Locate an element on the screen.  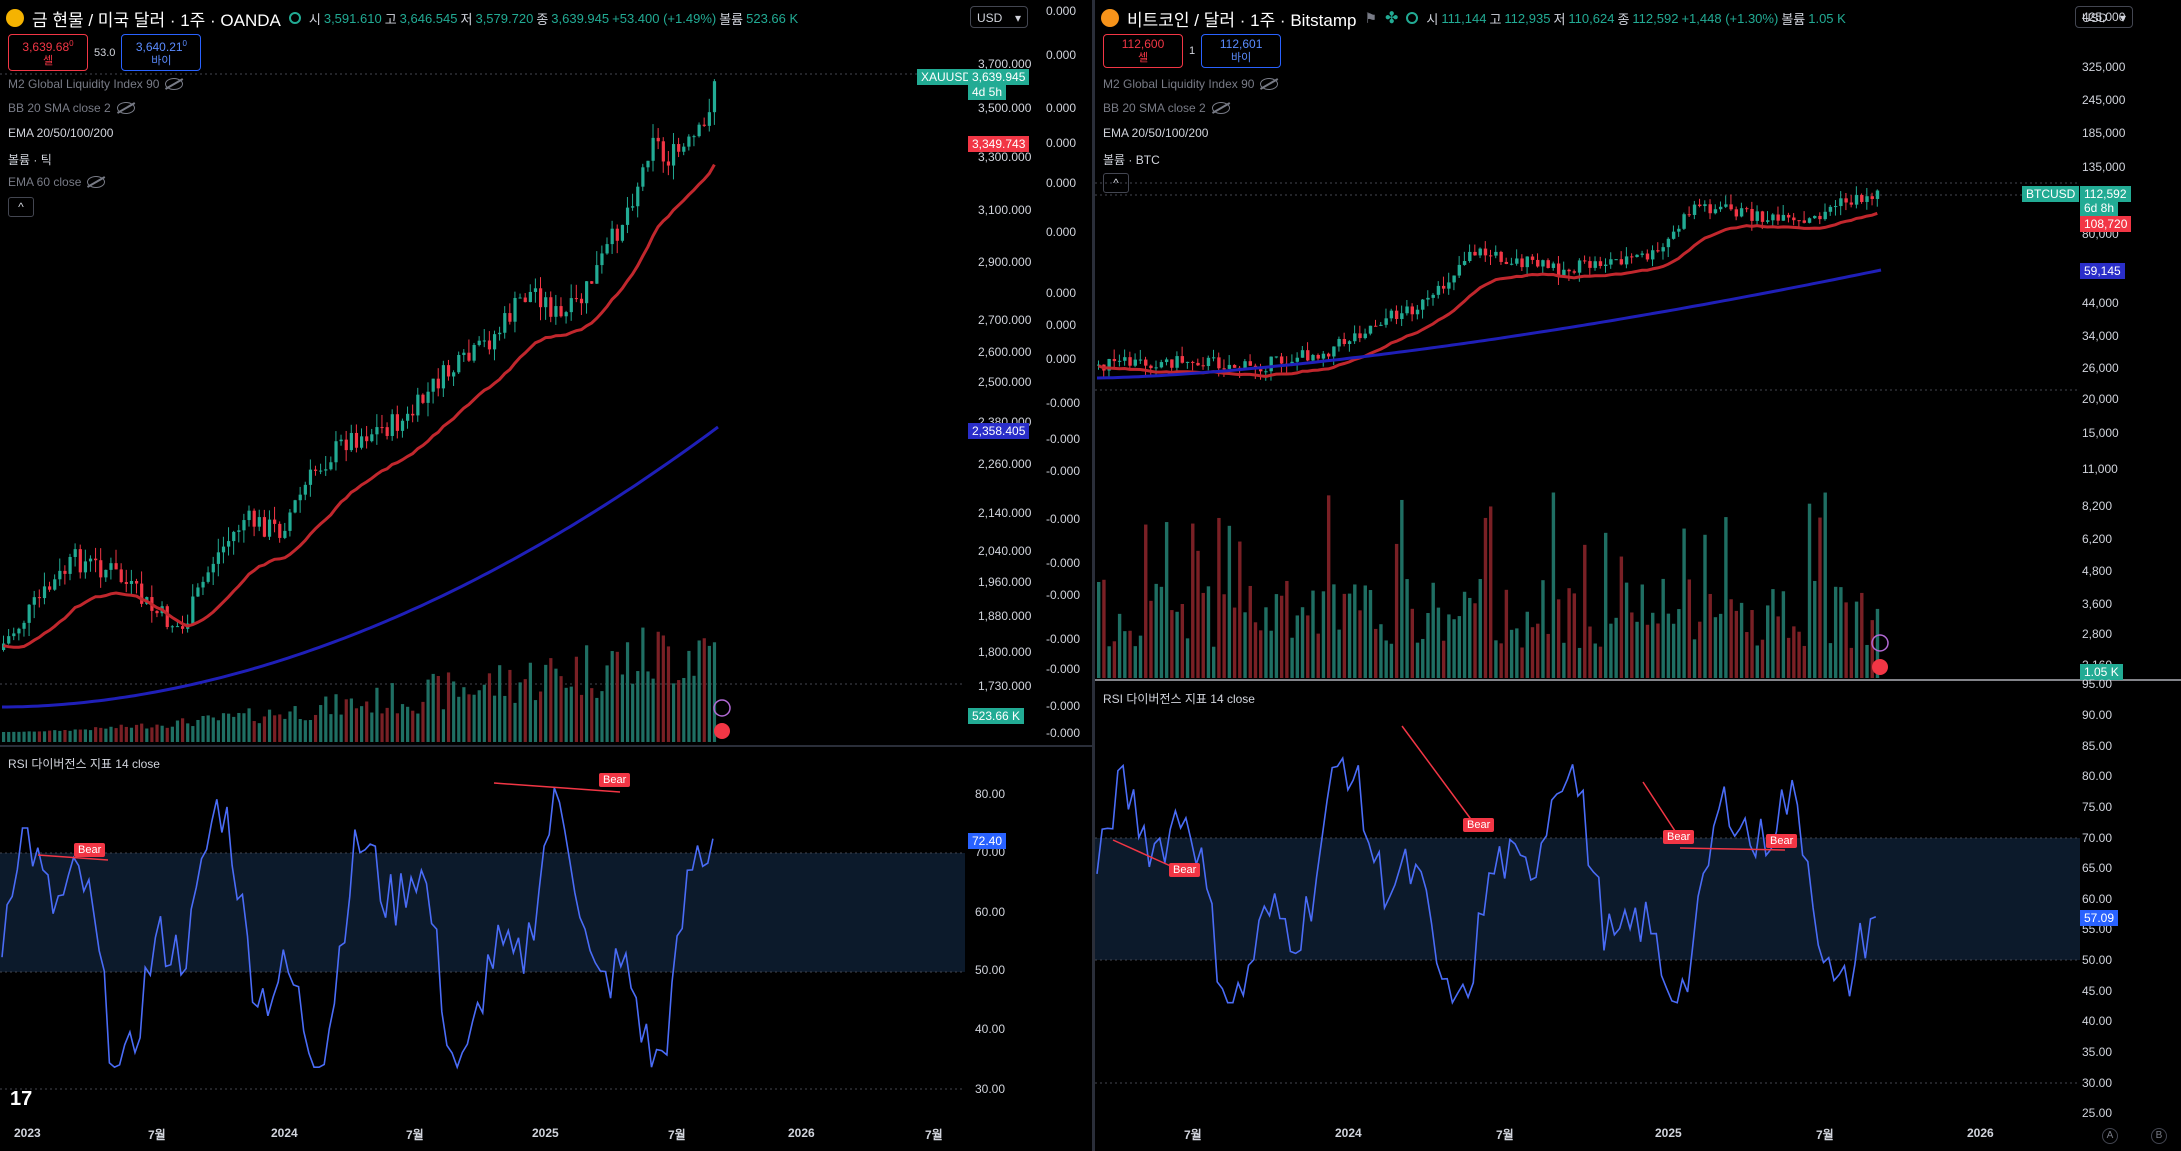
btc-last-price-tag: 112,592 is located at coordinates (2105, 194).